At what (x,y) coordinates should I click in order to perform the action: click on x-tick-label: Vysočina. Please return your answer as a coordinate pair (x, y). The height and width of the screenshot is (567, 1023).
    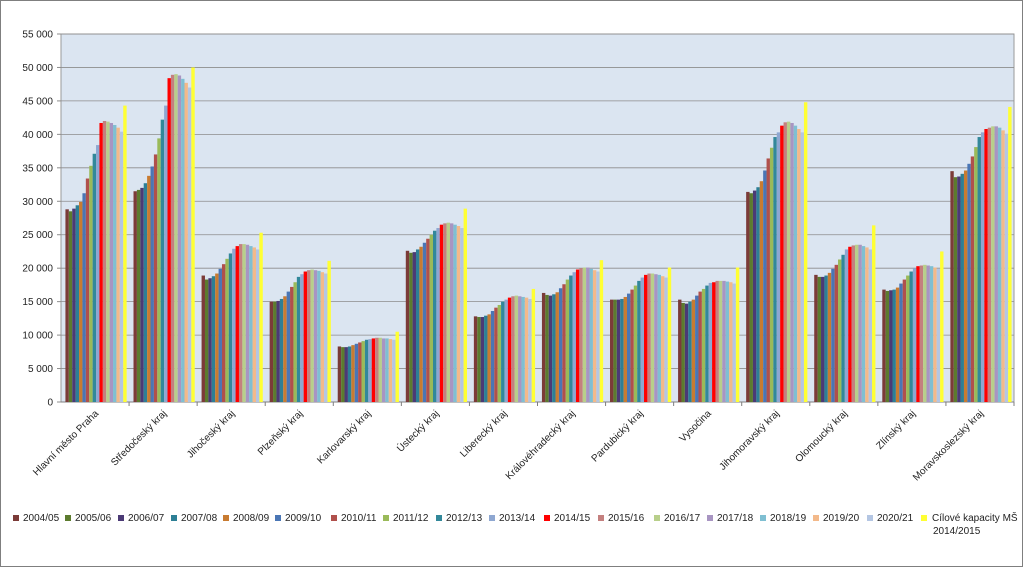
    Looking at the image, I should click on (696, 426).